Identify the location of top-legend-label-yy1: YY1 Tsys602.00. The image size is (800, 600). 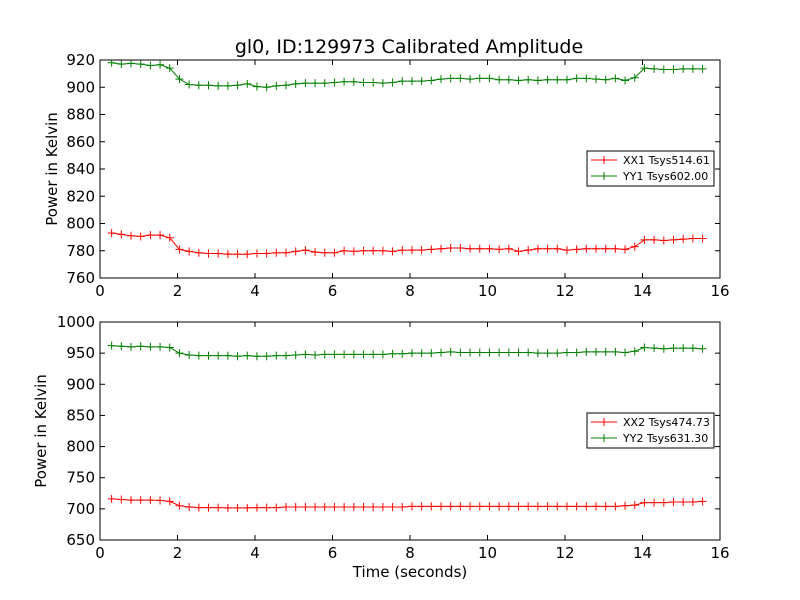
(665, 176).